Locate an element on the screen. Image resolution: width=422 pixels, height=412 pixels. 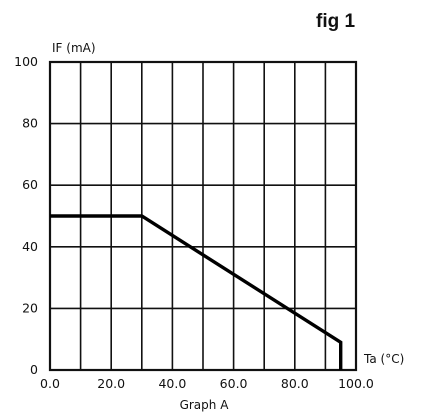
y-tick-labels: 0 20 40 60 80 100 is located at coordinates (26, 215).